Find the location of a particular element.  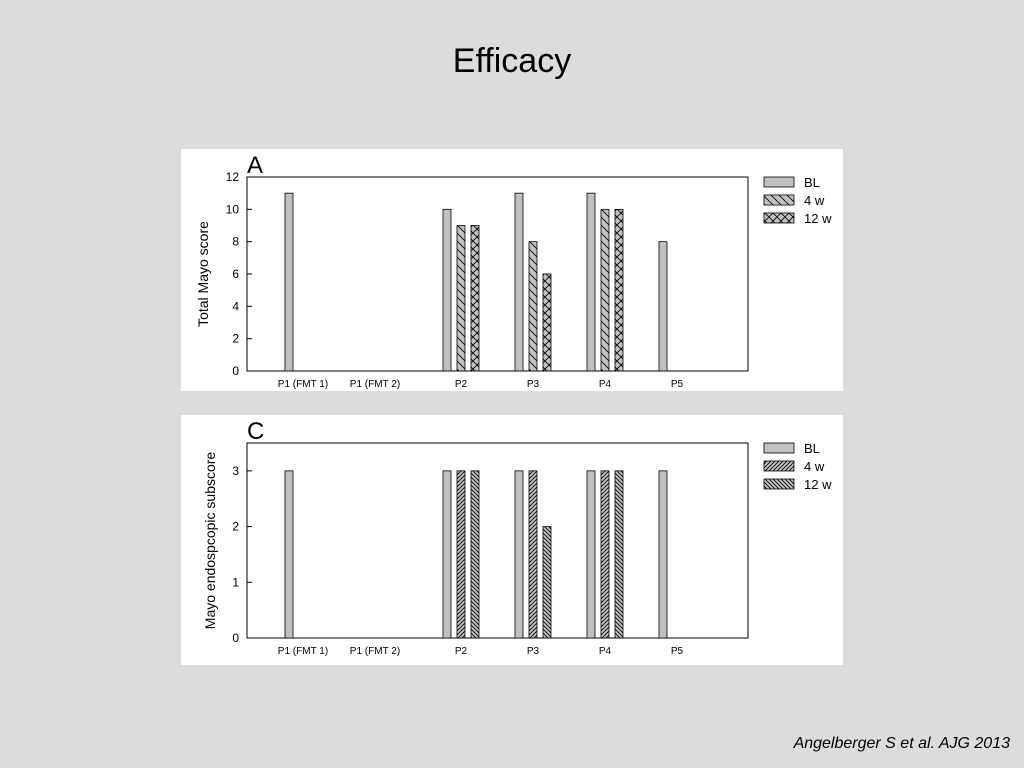

y-tick-label: 8 is located at coordinates (235, 242).